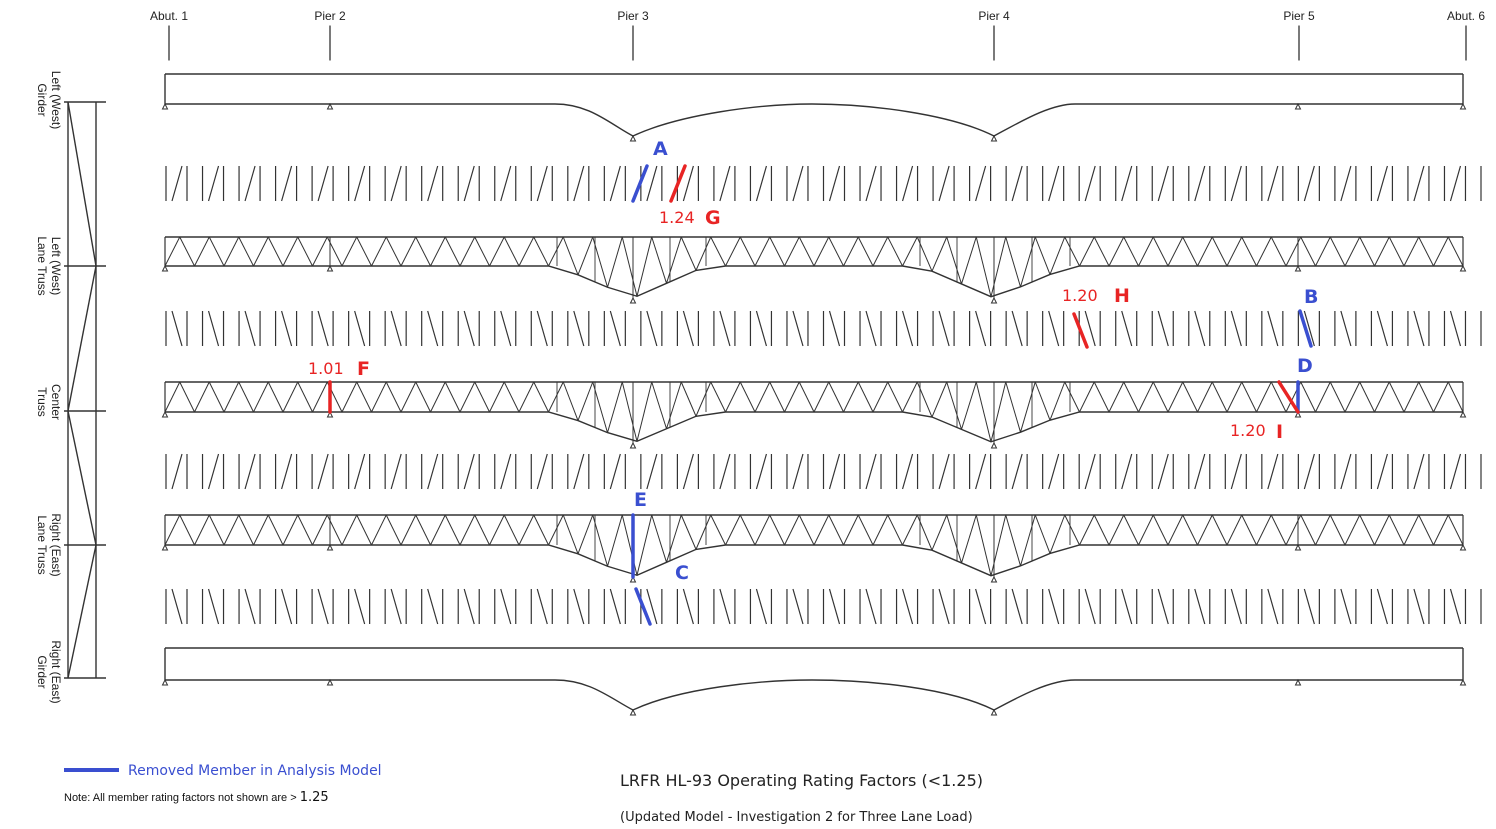 This screenshot has height=829, width=1496. I want to click on low-rating-member-h, so click(1080, 330).